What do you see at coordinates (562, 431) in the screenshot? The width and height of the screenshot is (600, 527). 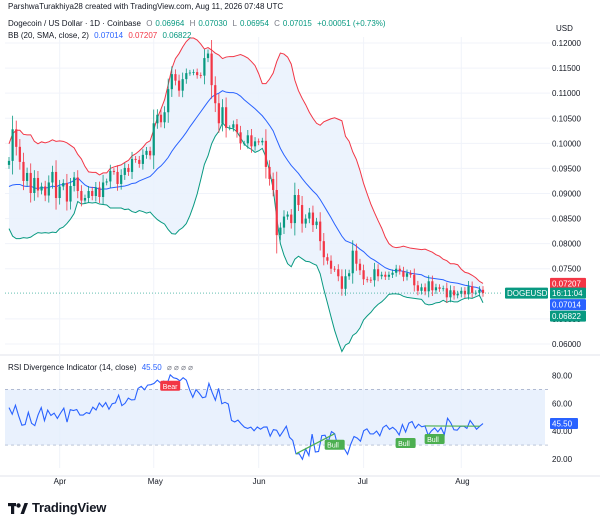 I see `rsi-tick-label: 40.00` at bounding box center [562, 431].